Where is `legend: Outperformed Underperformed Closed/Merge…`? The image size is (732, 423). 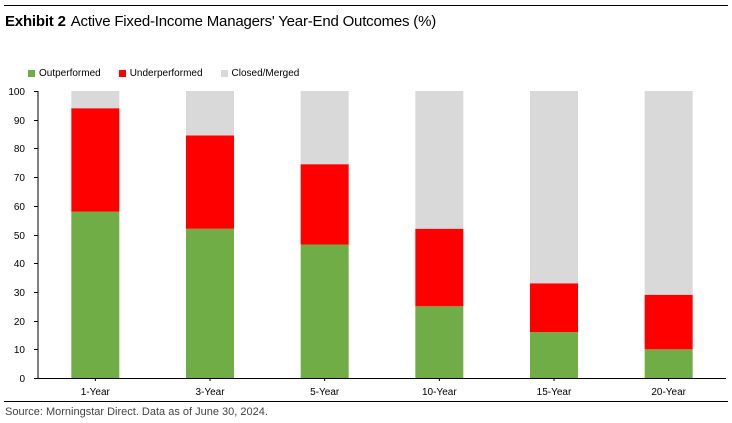 legend: Outperformed Underperformed Closed/Merge… is located at coordinates (172, 73).